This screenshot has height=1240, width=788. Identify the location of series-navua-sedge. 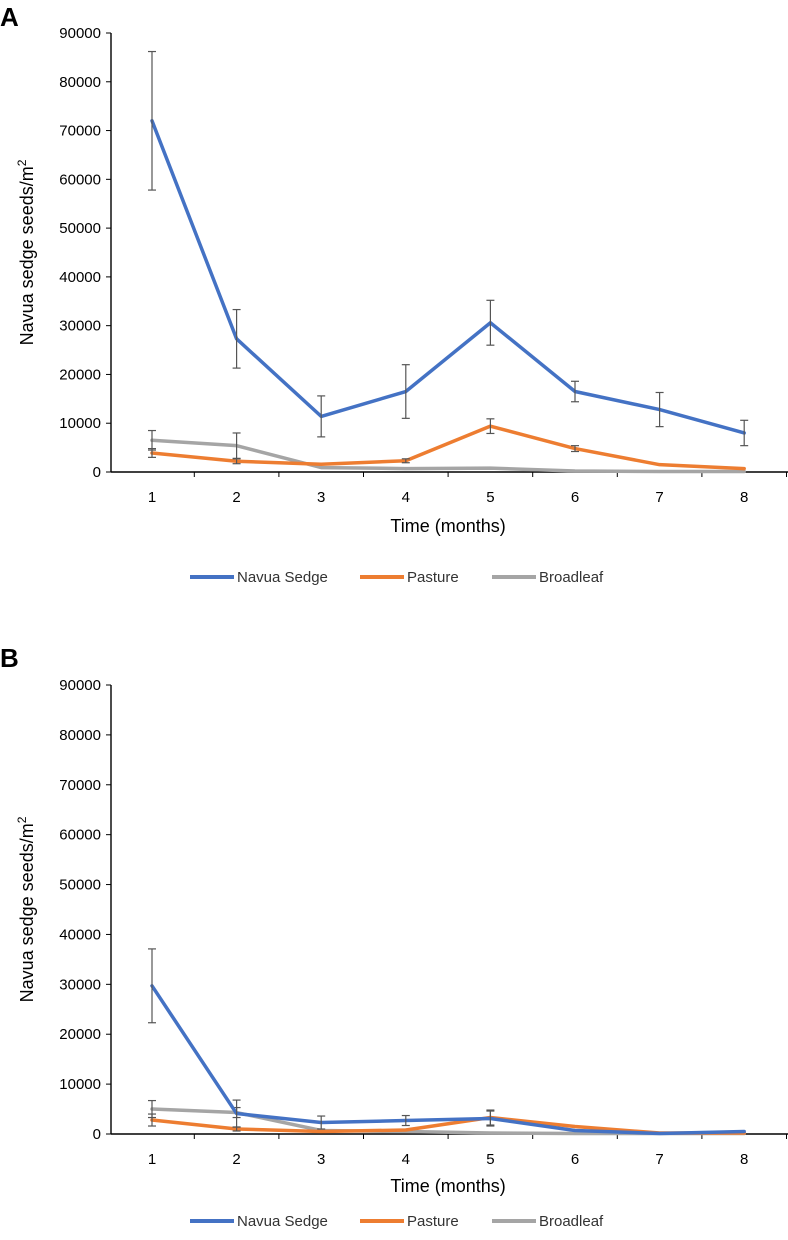
(447, 1042).